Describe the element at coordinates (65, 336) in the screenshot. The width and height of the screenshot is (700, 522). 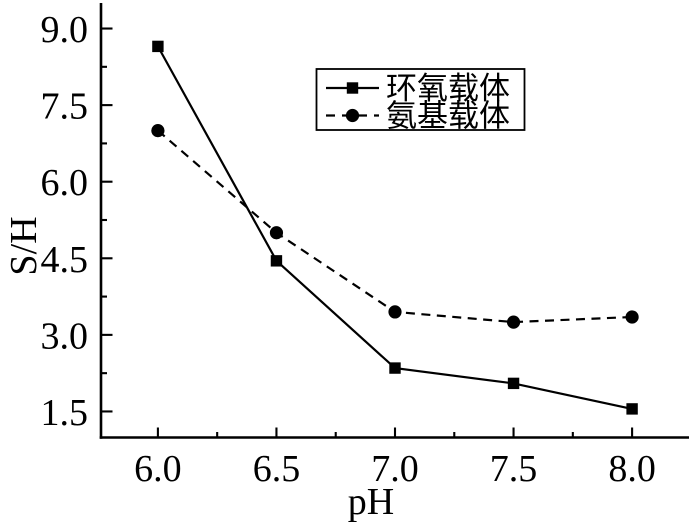
I see `y-tick-label: 3.0` at that location.